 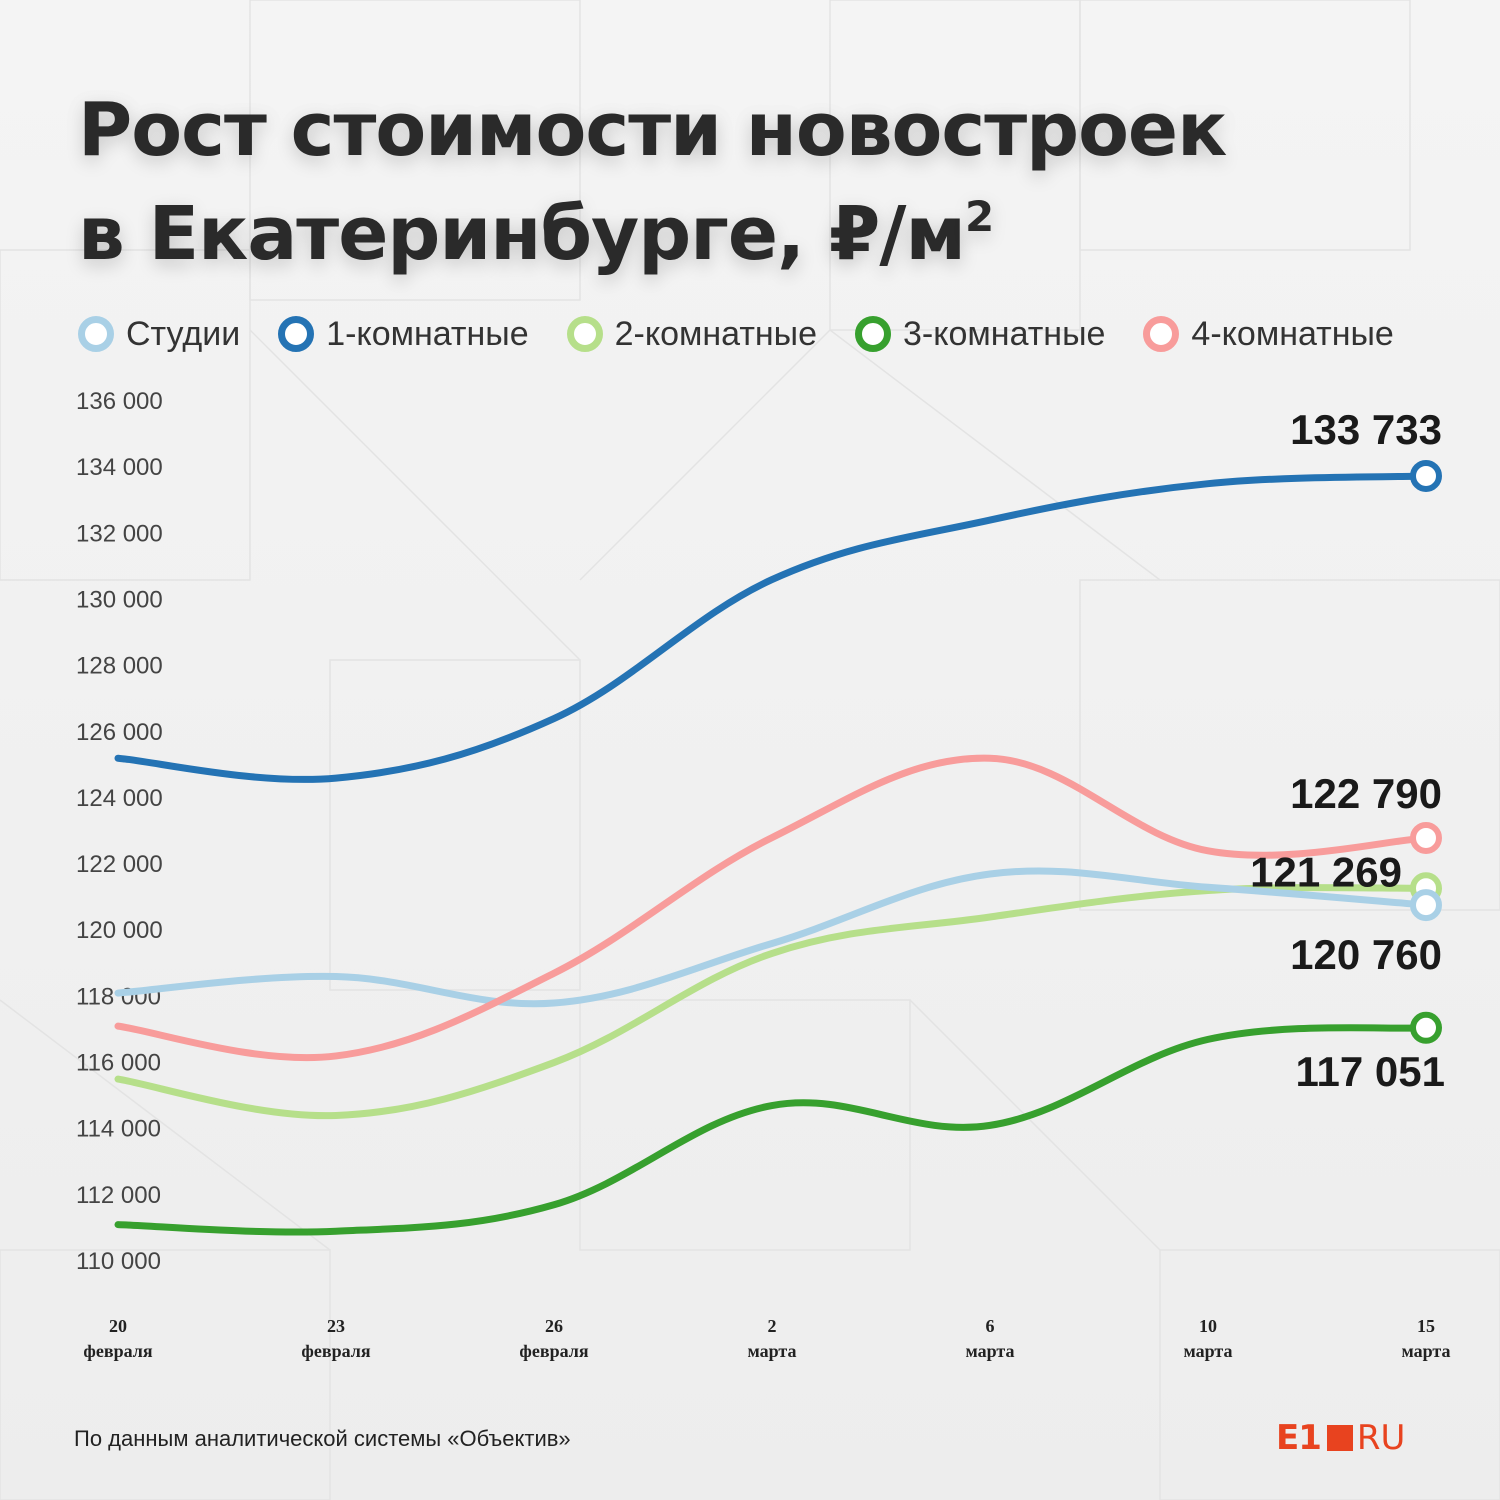 I want to click on y-tick-label: 110 000, so click(x=118, y=1261).